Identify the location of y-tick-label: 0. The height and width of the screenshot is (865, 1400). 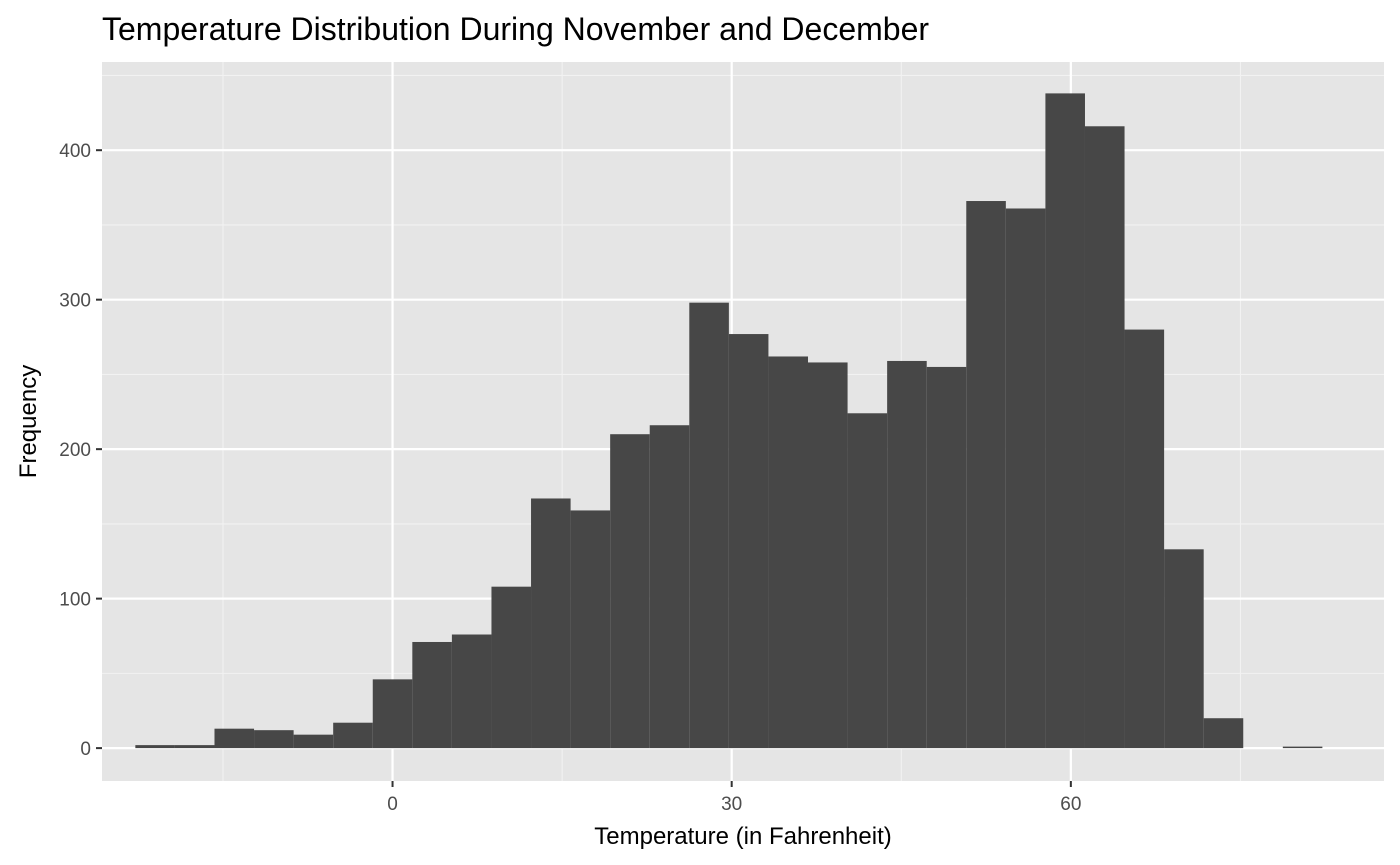
(85, 749).